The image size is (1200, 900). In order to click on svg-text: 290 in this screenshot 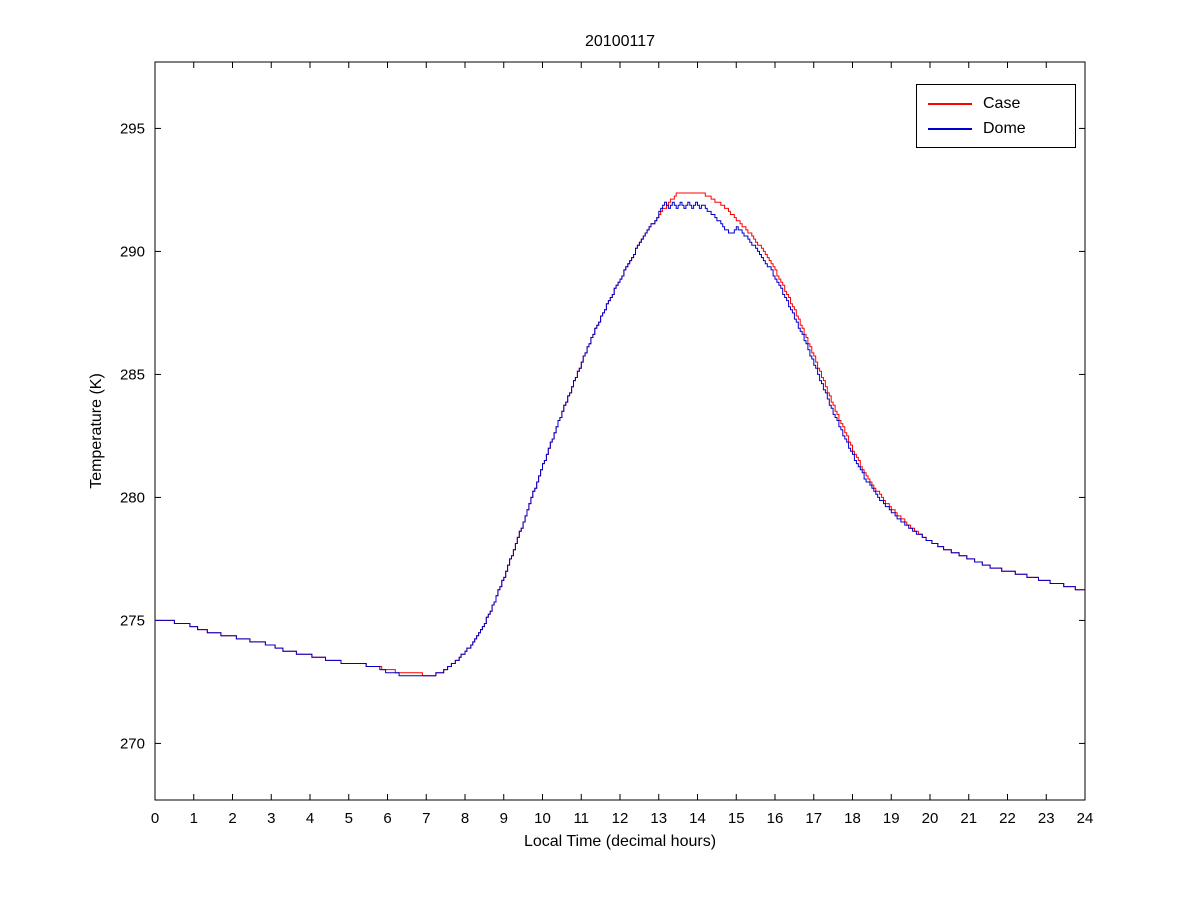, I will do `click(132, 251)`.